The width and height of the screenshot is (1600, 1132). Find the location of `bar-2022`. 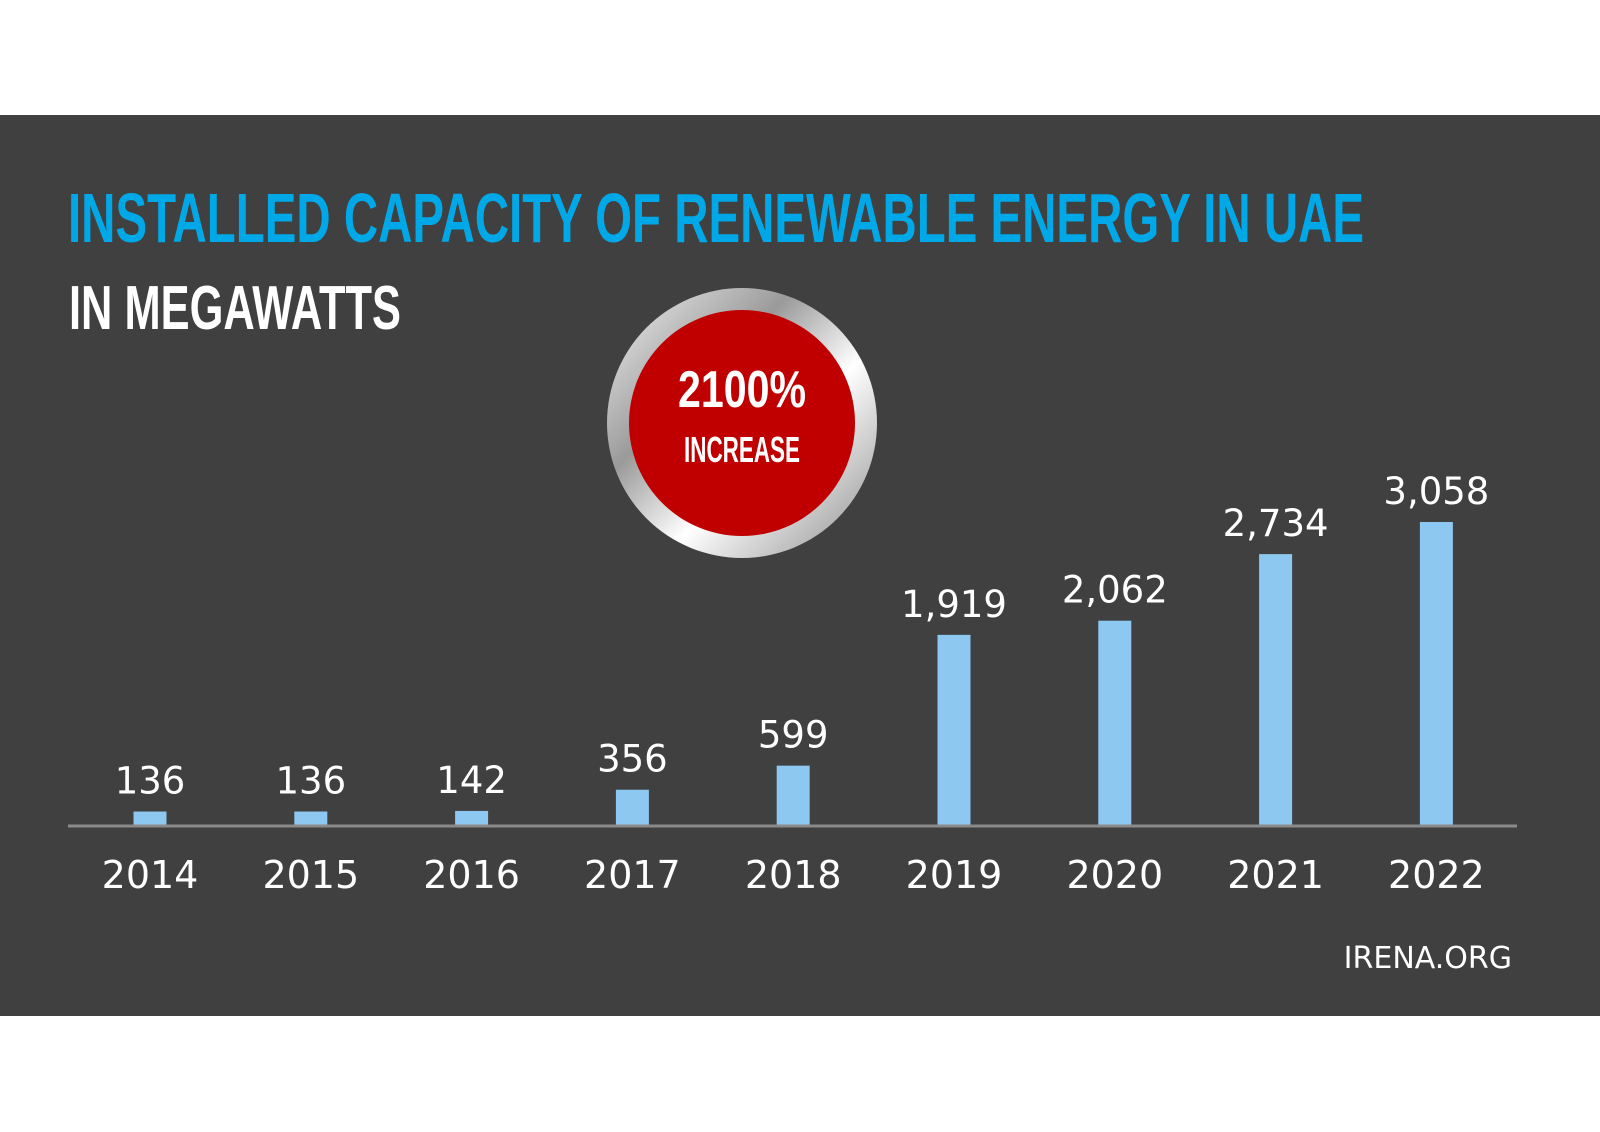

bar-2022 is located at coordinates (1436, 673).